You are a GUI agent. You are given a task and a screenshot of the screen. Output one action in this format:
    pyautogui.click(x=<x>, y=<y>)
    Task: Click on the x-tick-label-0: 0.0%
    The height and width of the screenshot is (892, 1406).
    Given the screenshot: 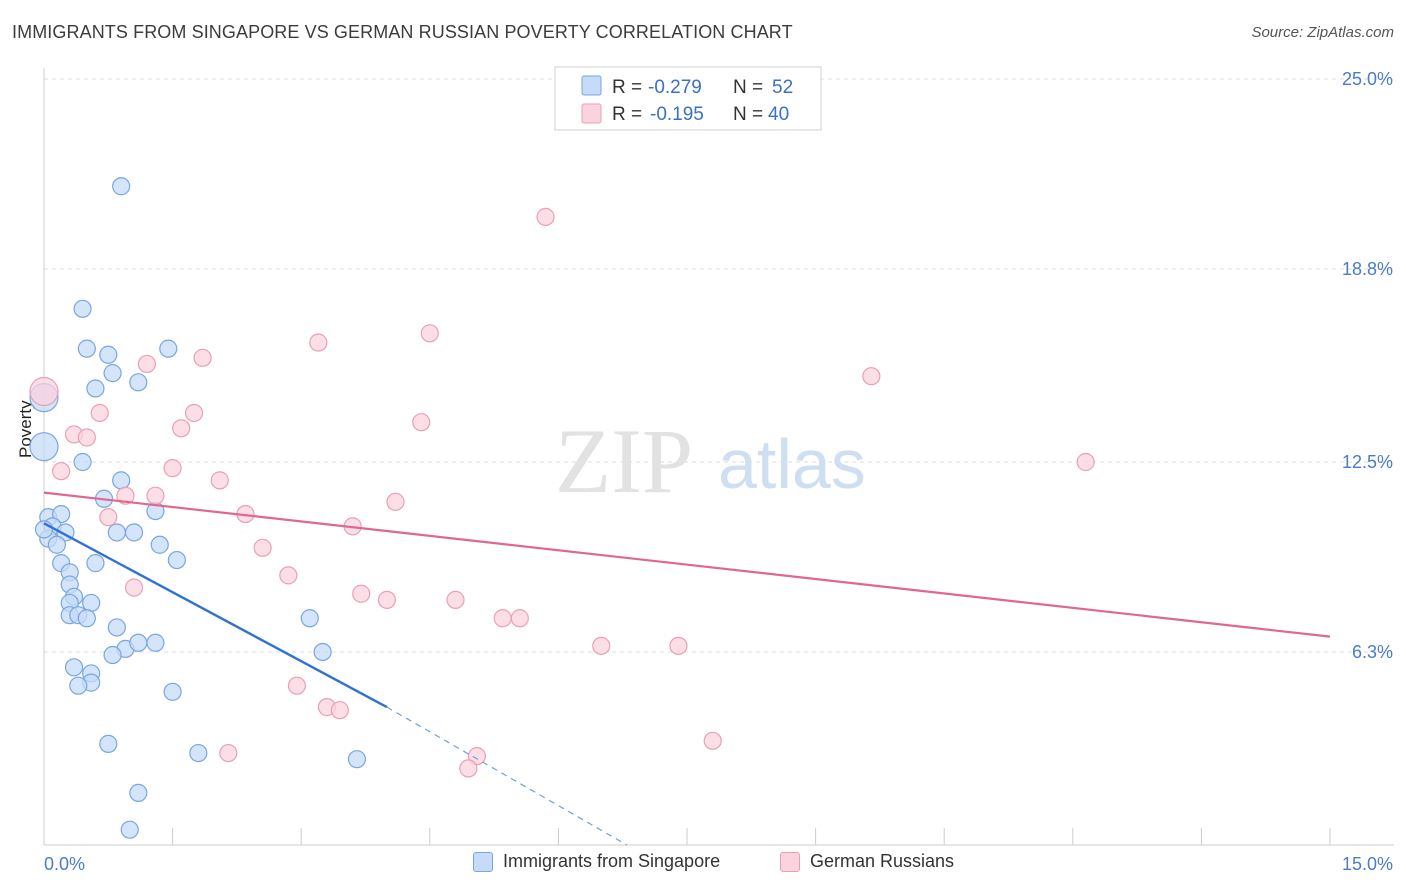 What is the action you would take?
    pyautogui.click(x=64, y=864)
    